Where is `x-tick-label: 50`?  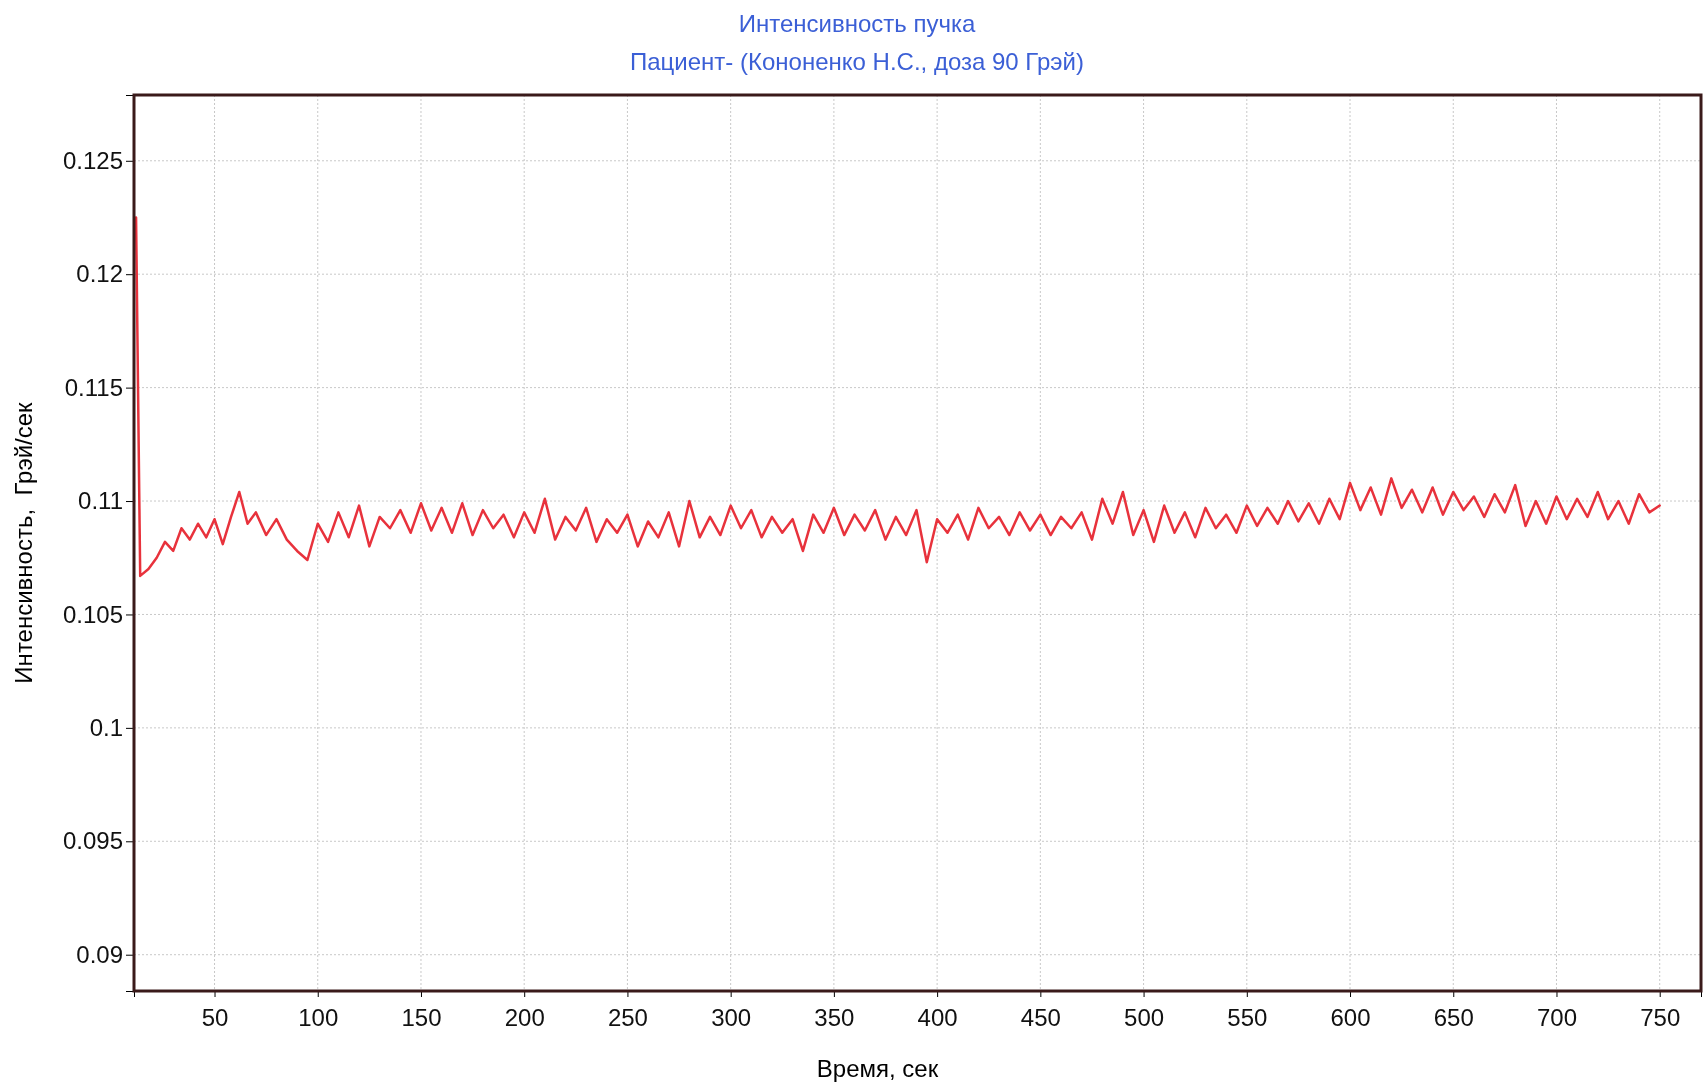 x-tick-label: 50 is located at coordinates (215, 1018).